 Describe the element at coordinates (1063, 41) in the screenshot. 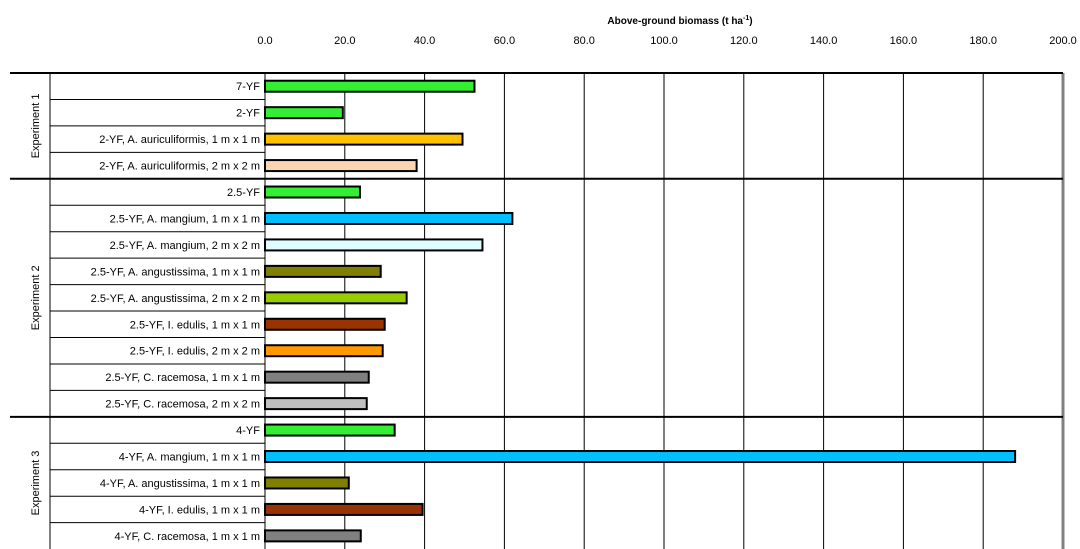

I see `x-tick-label: 200.0` at that location.